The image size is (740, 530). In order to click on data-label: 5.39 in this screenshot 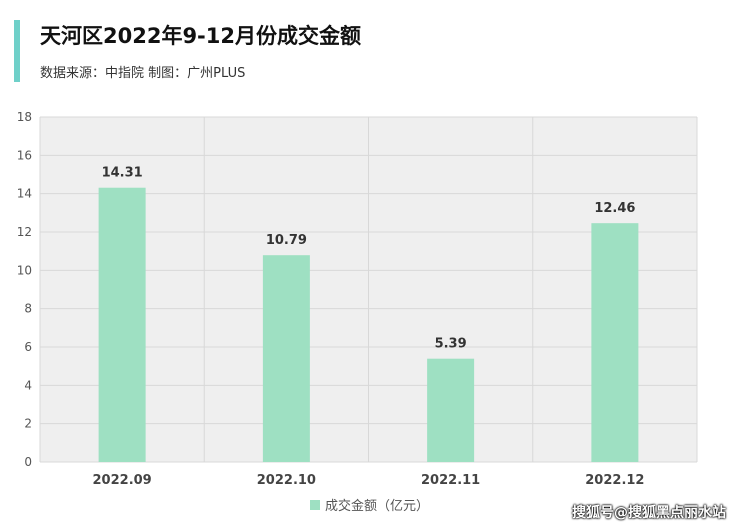, I will do `click(451, 344)`.